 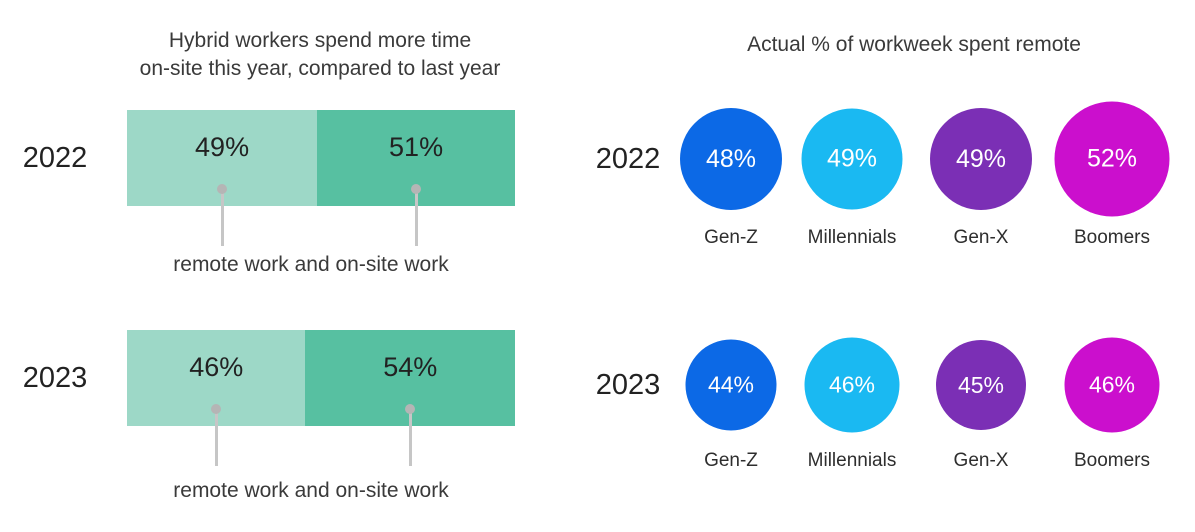 I want to click on category-label-genx-2022: Gen-X, so click(x=981, y=237).